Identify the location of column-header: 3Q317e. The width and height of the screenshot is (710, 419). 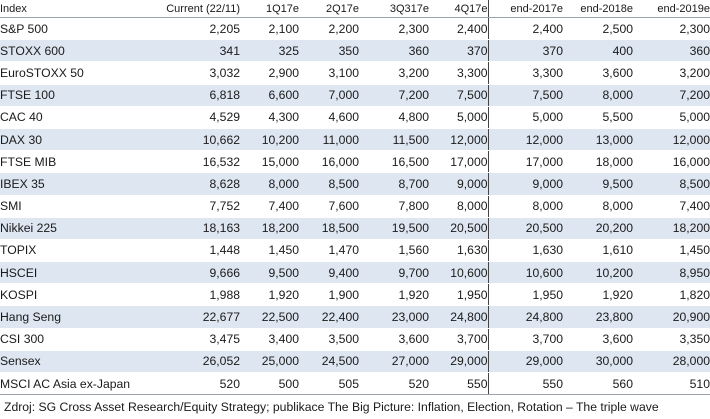
(394, 9).